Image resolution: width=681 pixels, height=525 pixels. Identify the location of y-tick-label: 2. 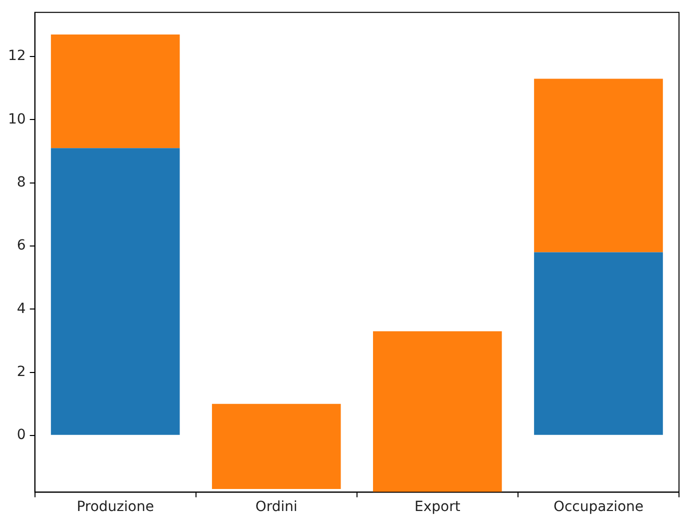
(21, 372).